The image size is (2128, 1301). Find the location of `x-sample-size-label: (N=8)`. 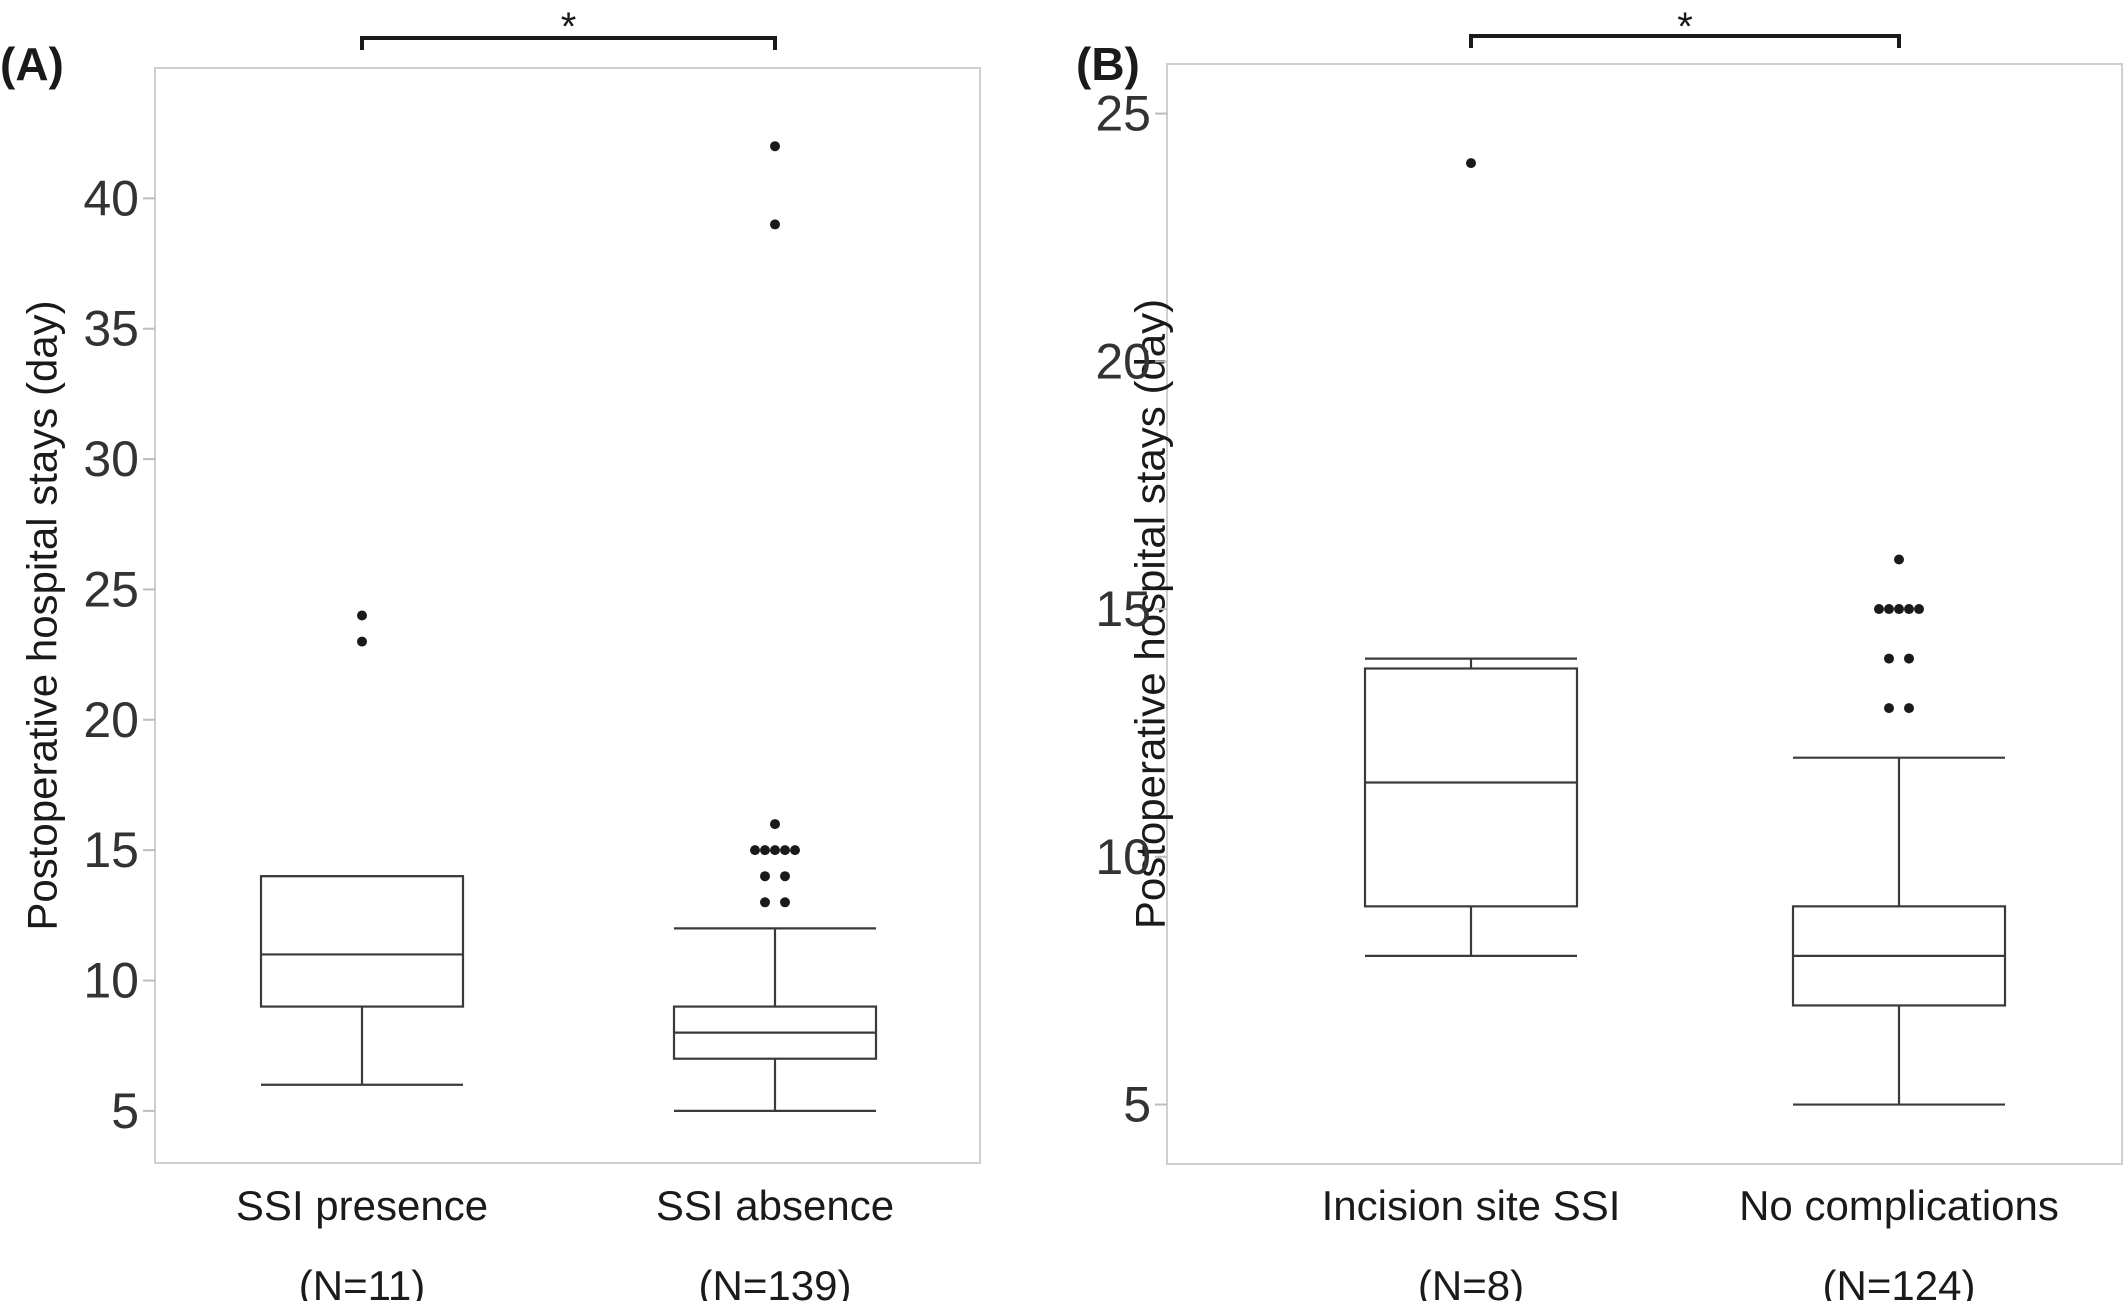

x-sample-size-label: (N=8) is located at coordinates (1471, 1281).